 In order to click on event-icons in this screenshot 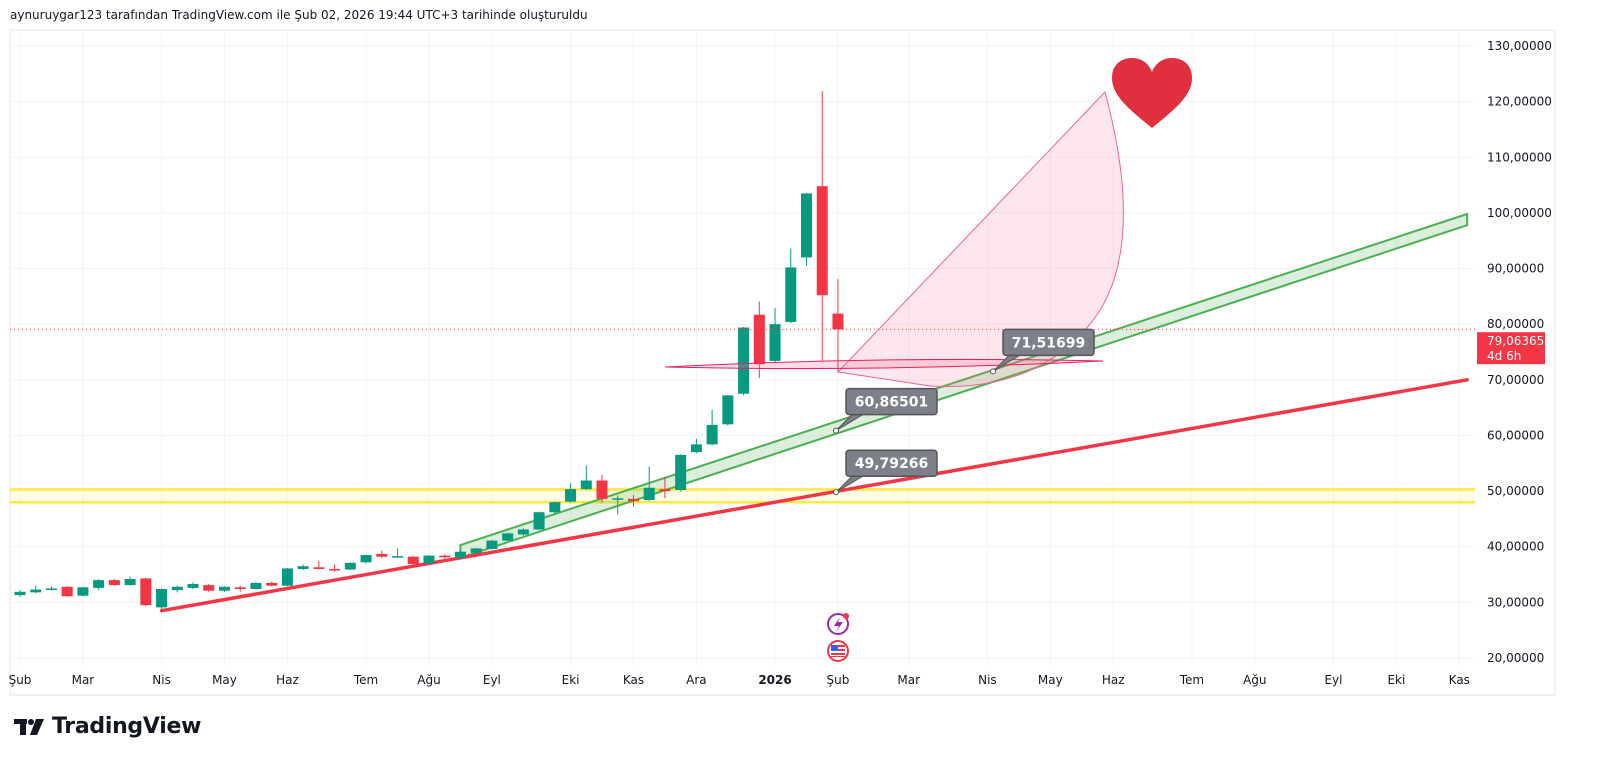, I will do `click(838, 637)`.